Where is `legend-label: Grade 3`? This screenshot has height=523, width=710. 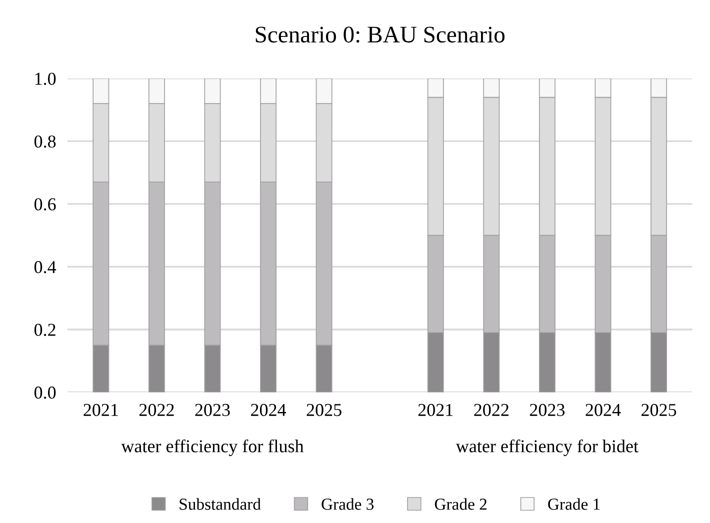
legend-label: Grade 3 is located at coordinates (348, 504).